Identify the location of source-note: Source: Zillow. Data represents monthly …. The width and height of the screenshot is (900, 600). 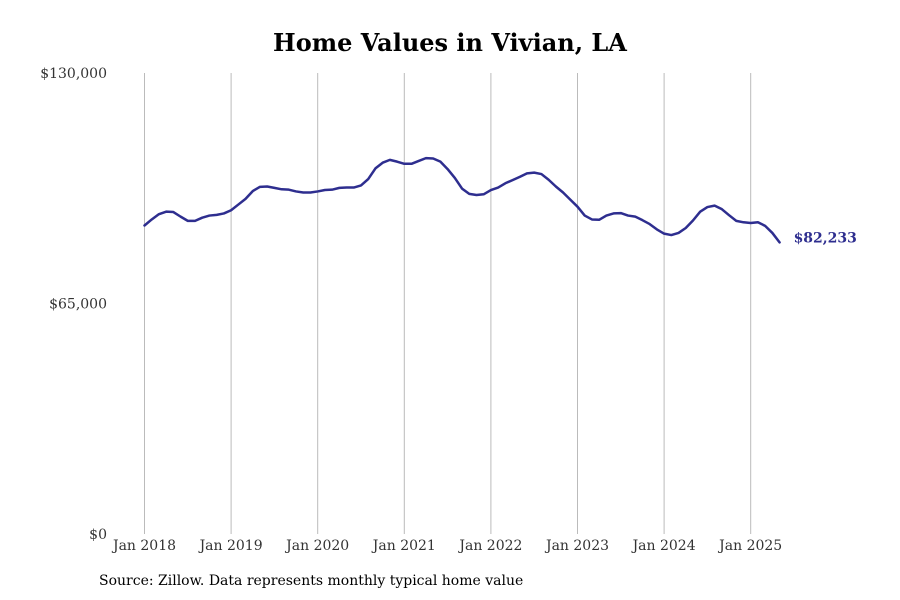
(311, 581).